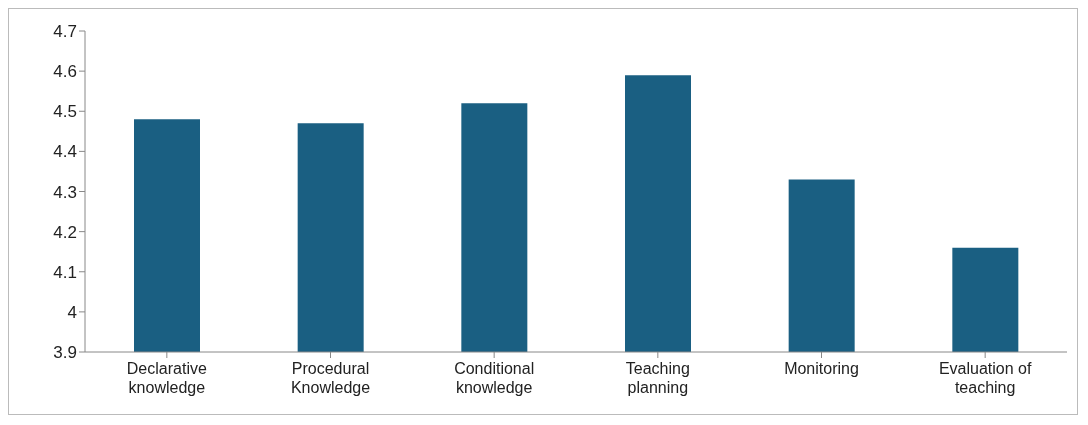  What do you see at coordinates (65, 152) in the screenshot?
I see `y-tick-label: 4.4` at bounding box center [65, 152].